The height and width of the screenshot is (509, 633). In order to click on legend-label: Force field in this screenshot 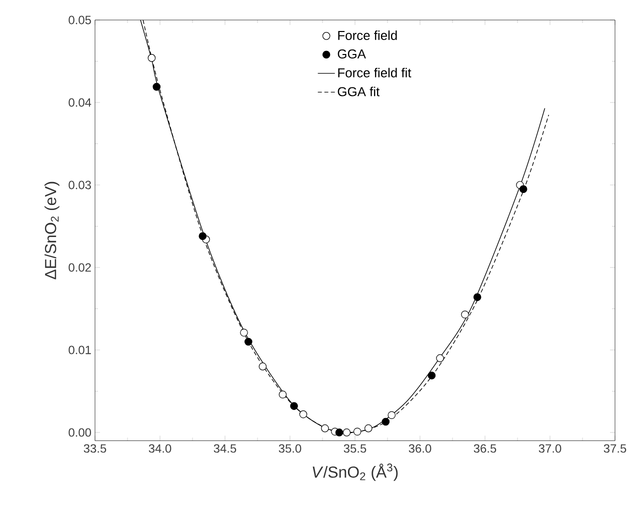, I will do `click(367, 35)`.